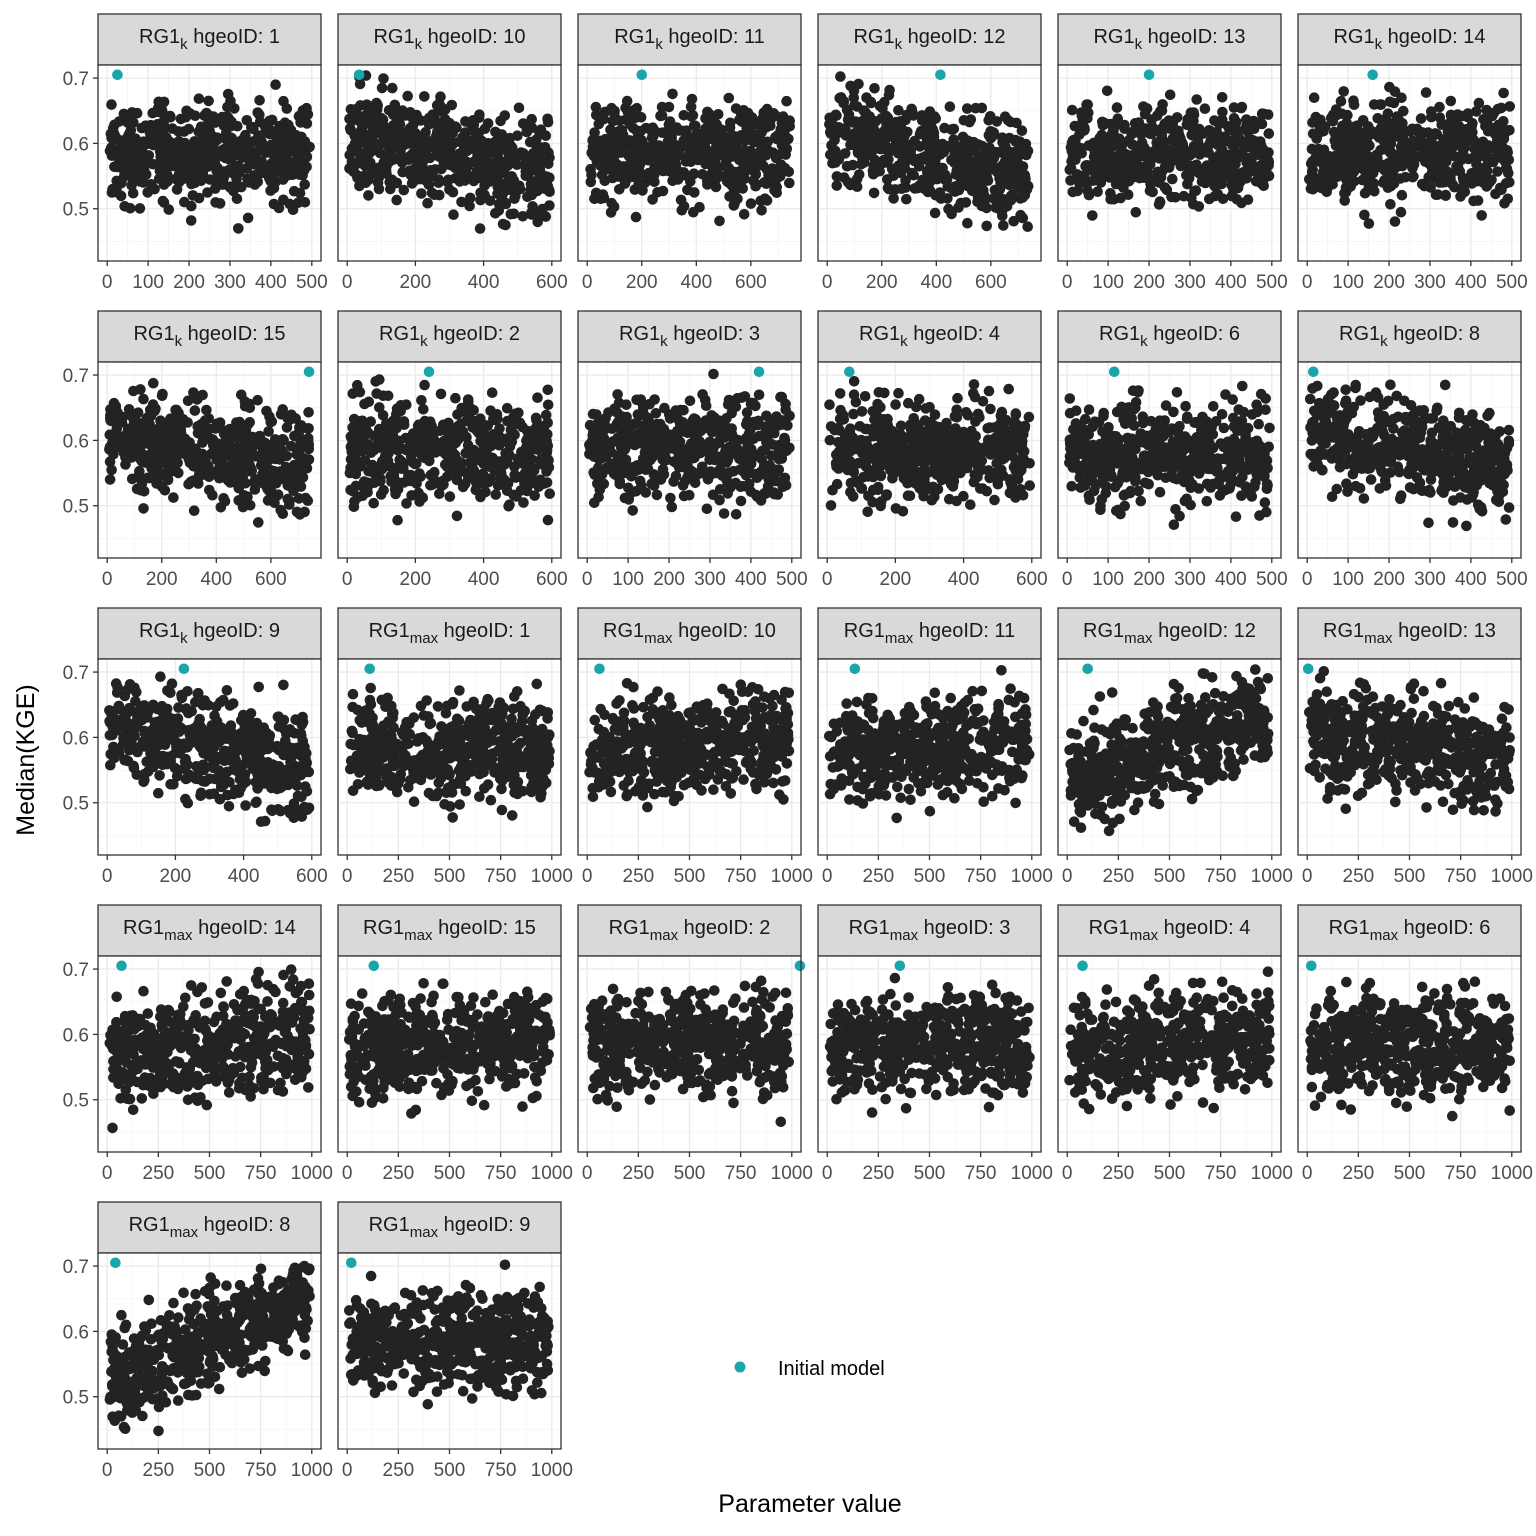 This screenshot has width=1536, height=1536. I want to click on facet-panel: RG1k hgeoID: 140 100 200 300 400 500, so click(1412, 153).